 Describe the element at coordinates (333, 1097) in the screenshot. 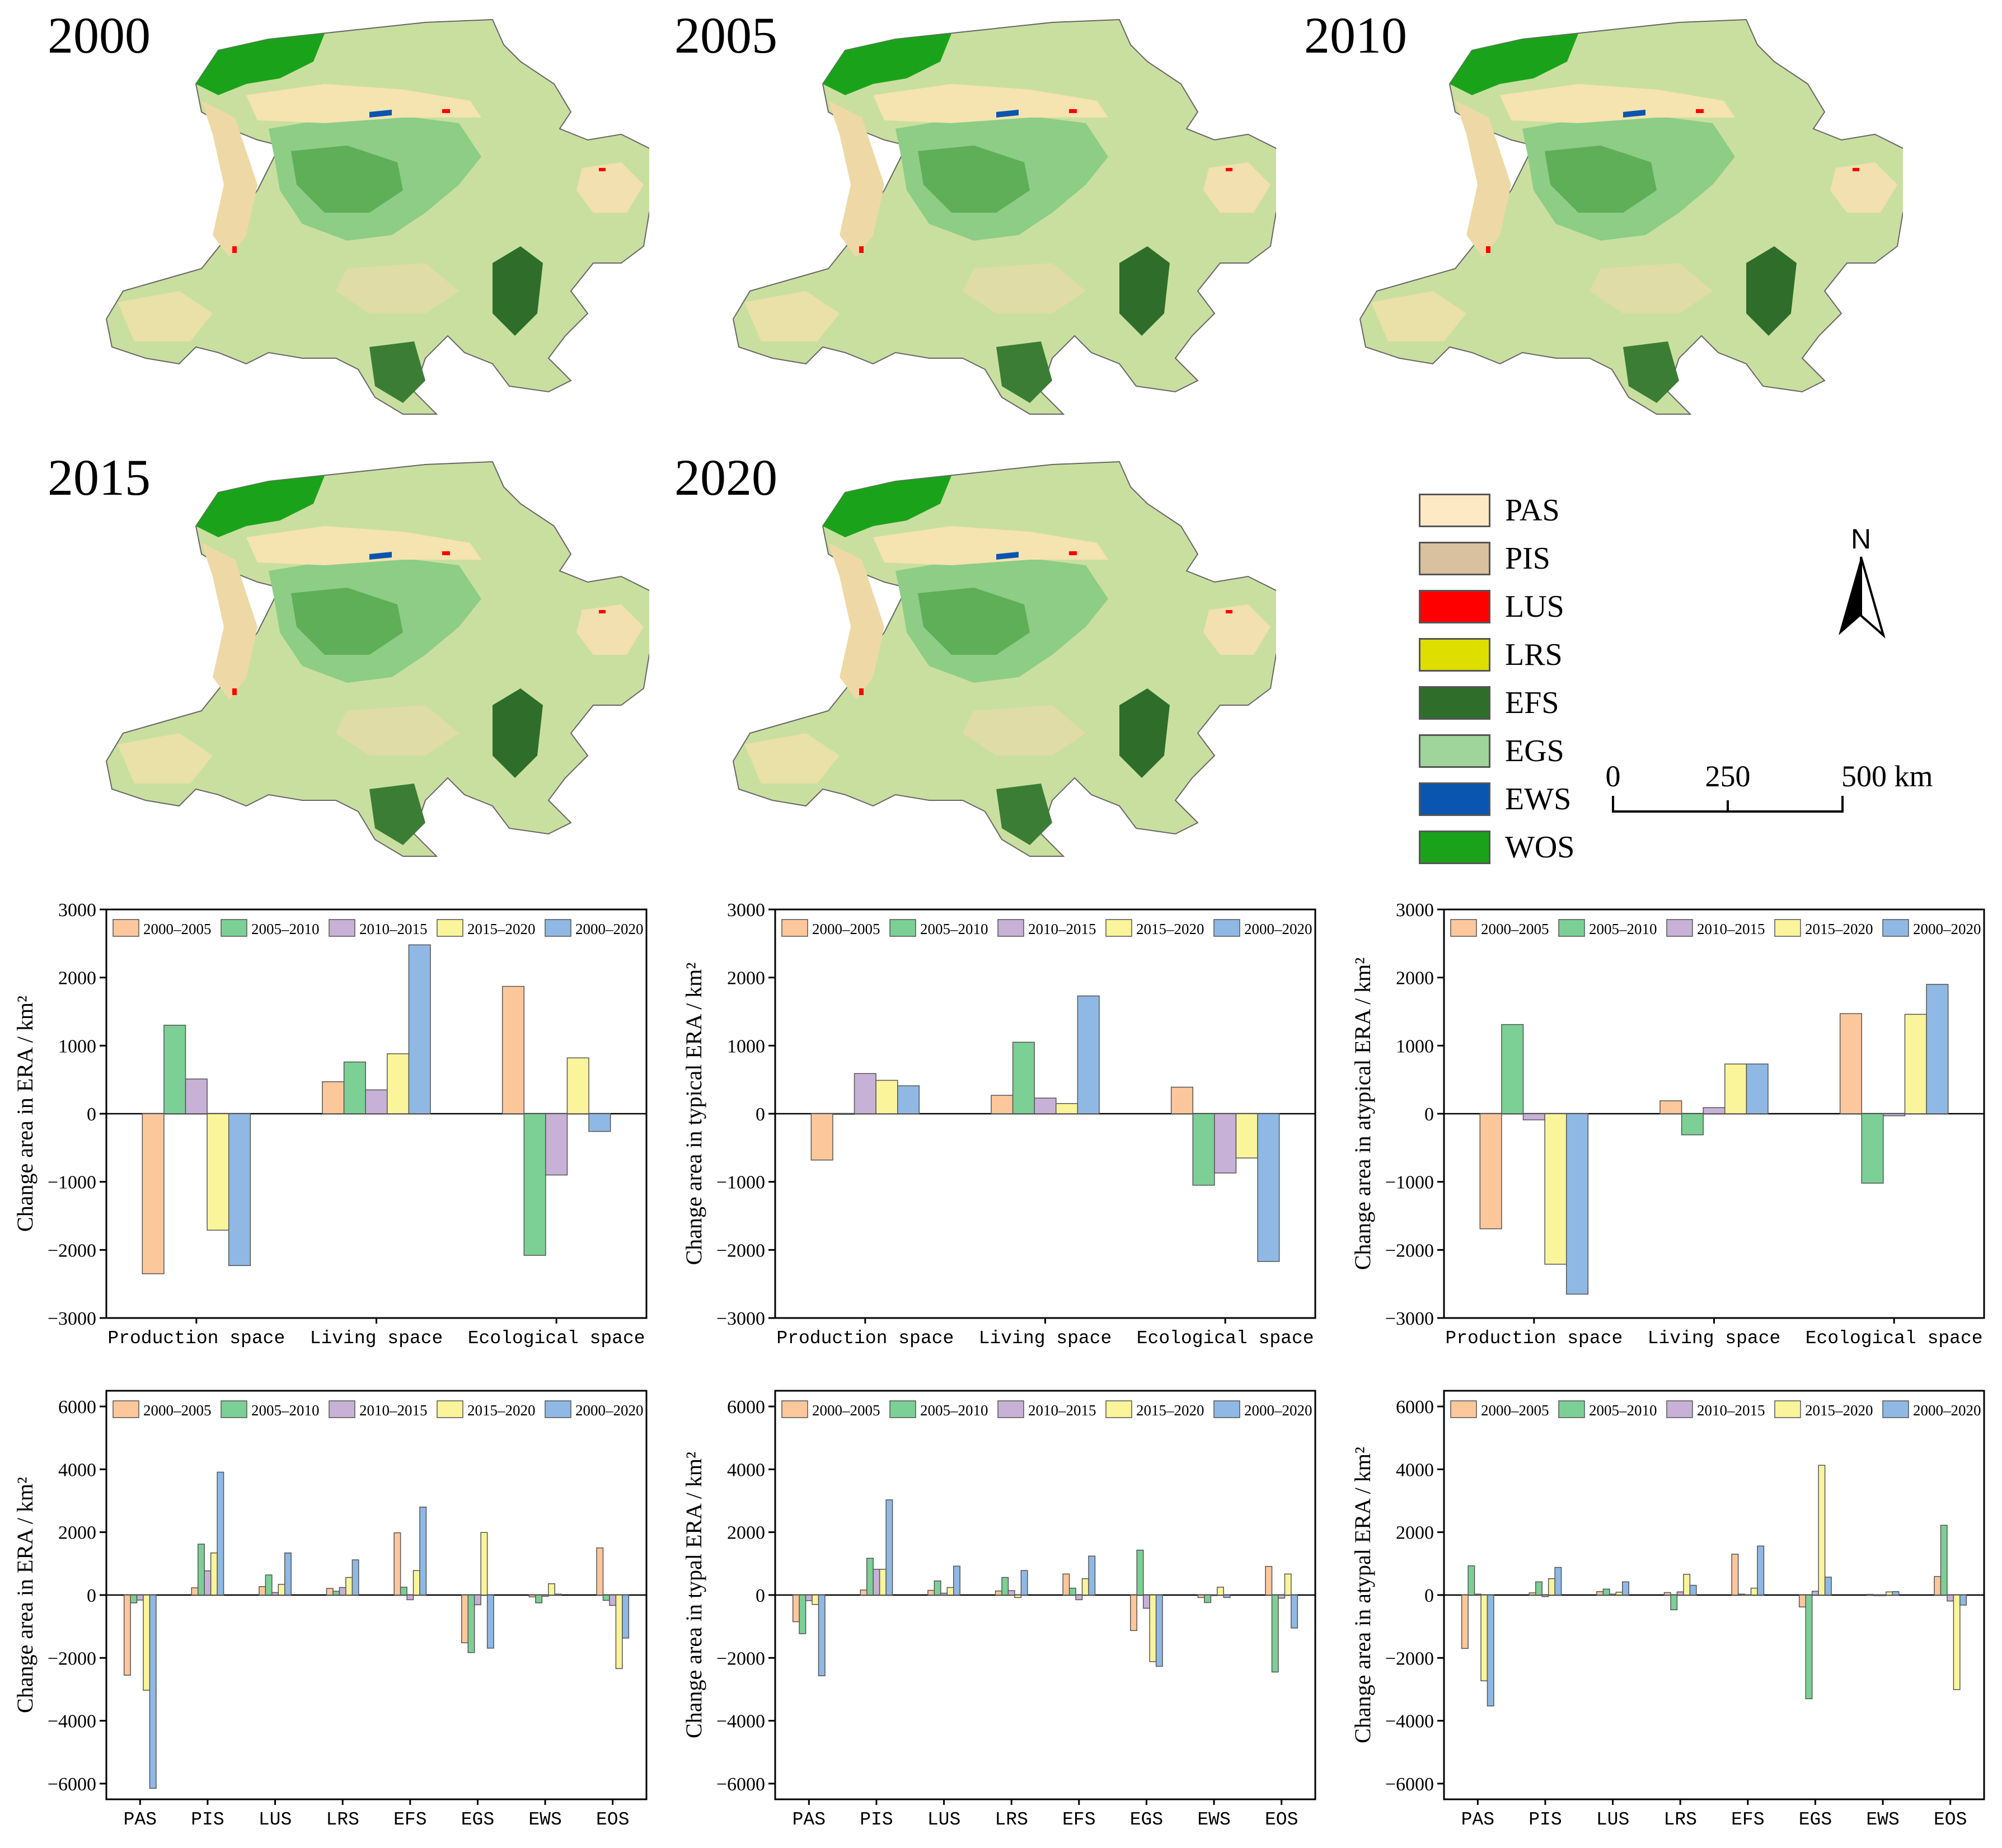

I see `bar-2000–2005-Living space` at that location.